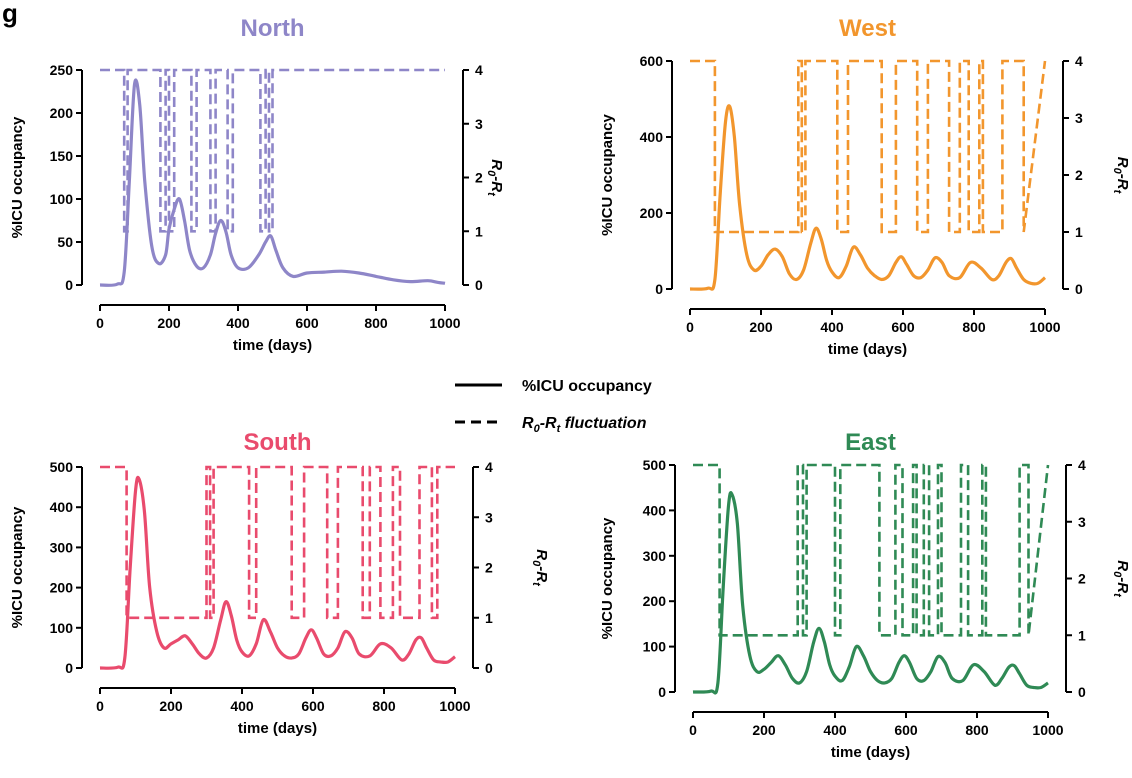  Describe the element at coordinates (278, 442) in the screenshot. I see `chart-title: South` at that location.